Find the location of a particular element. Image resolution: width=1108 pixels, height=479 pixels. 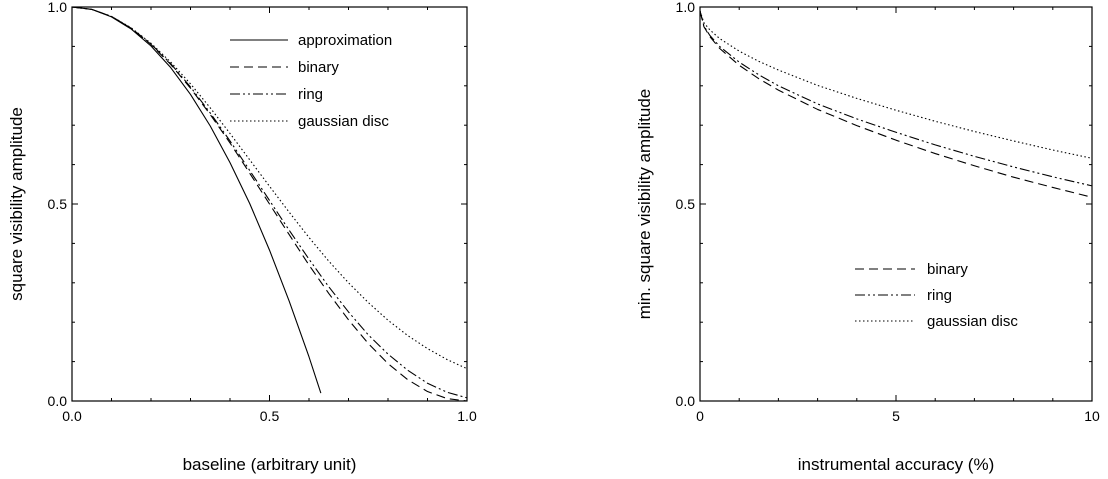

series-line-gaussian-disc is located at coordinates (896, 84).